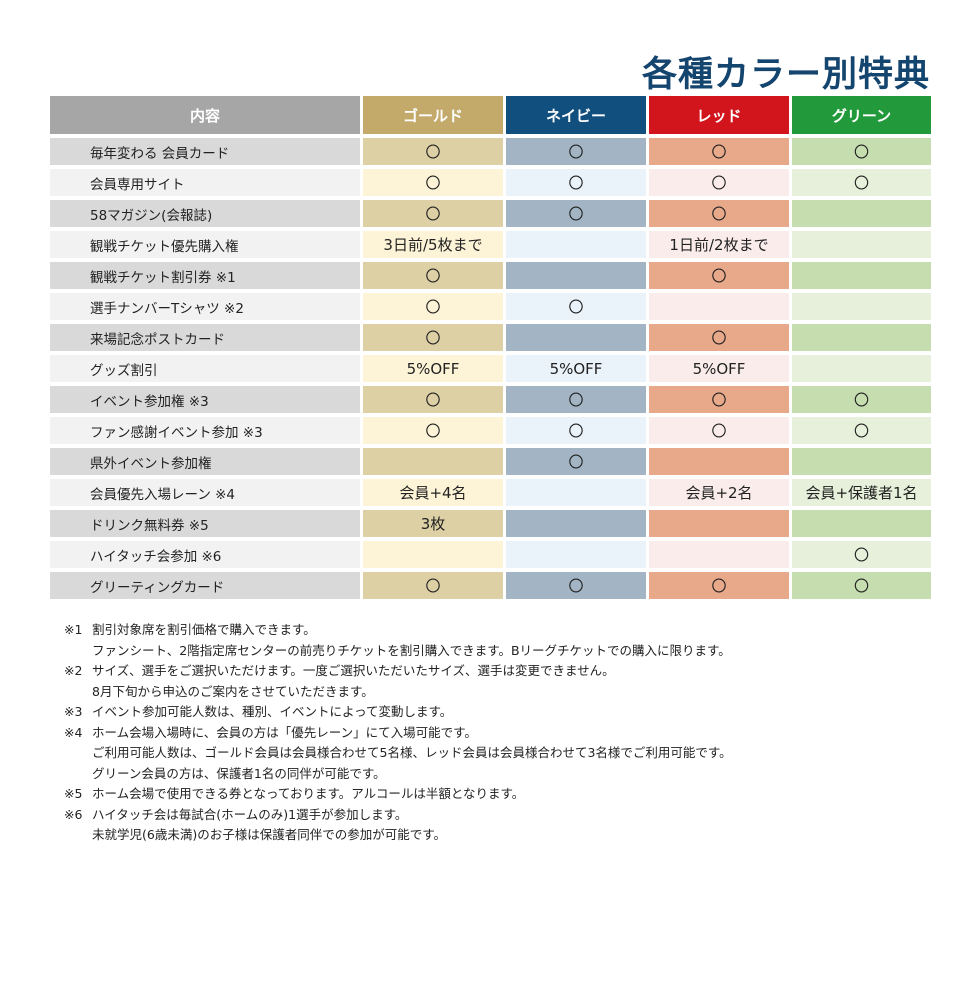 Image resolution: width=980 pixels, height=982 pixels. I want to click on footnote-mark: ※5, so click(73, 793).